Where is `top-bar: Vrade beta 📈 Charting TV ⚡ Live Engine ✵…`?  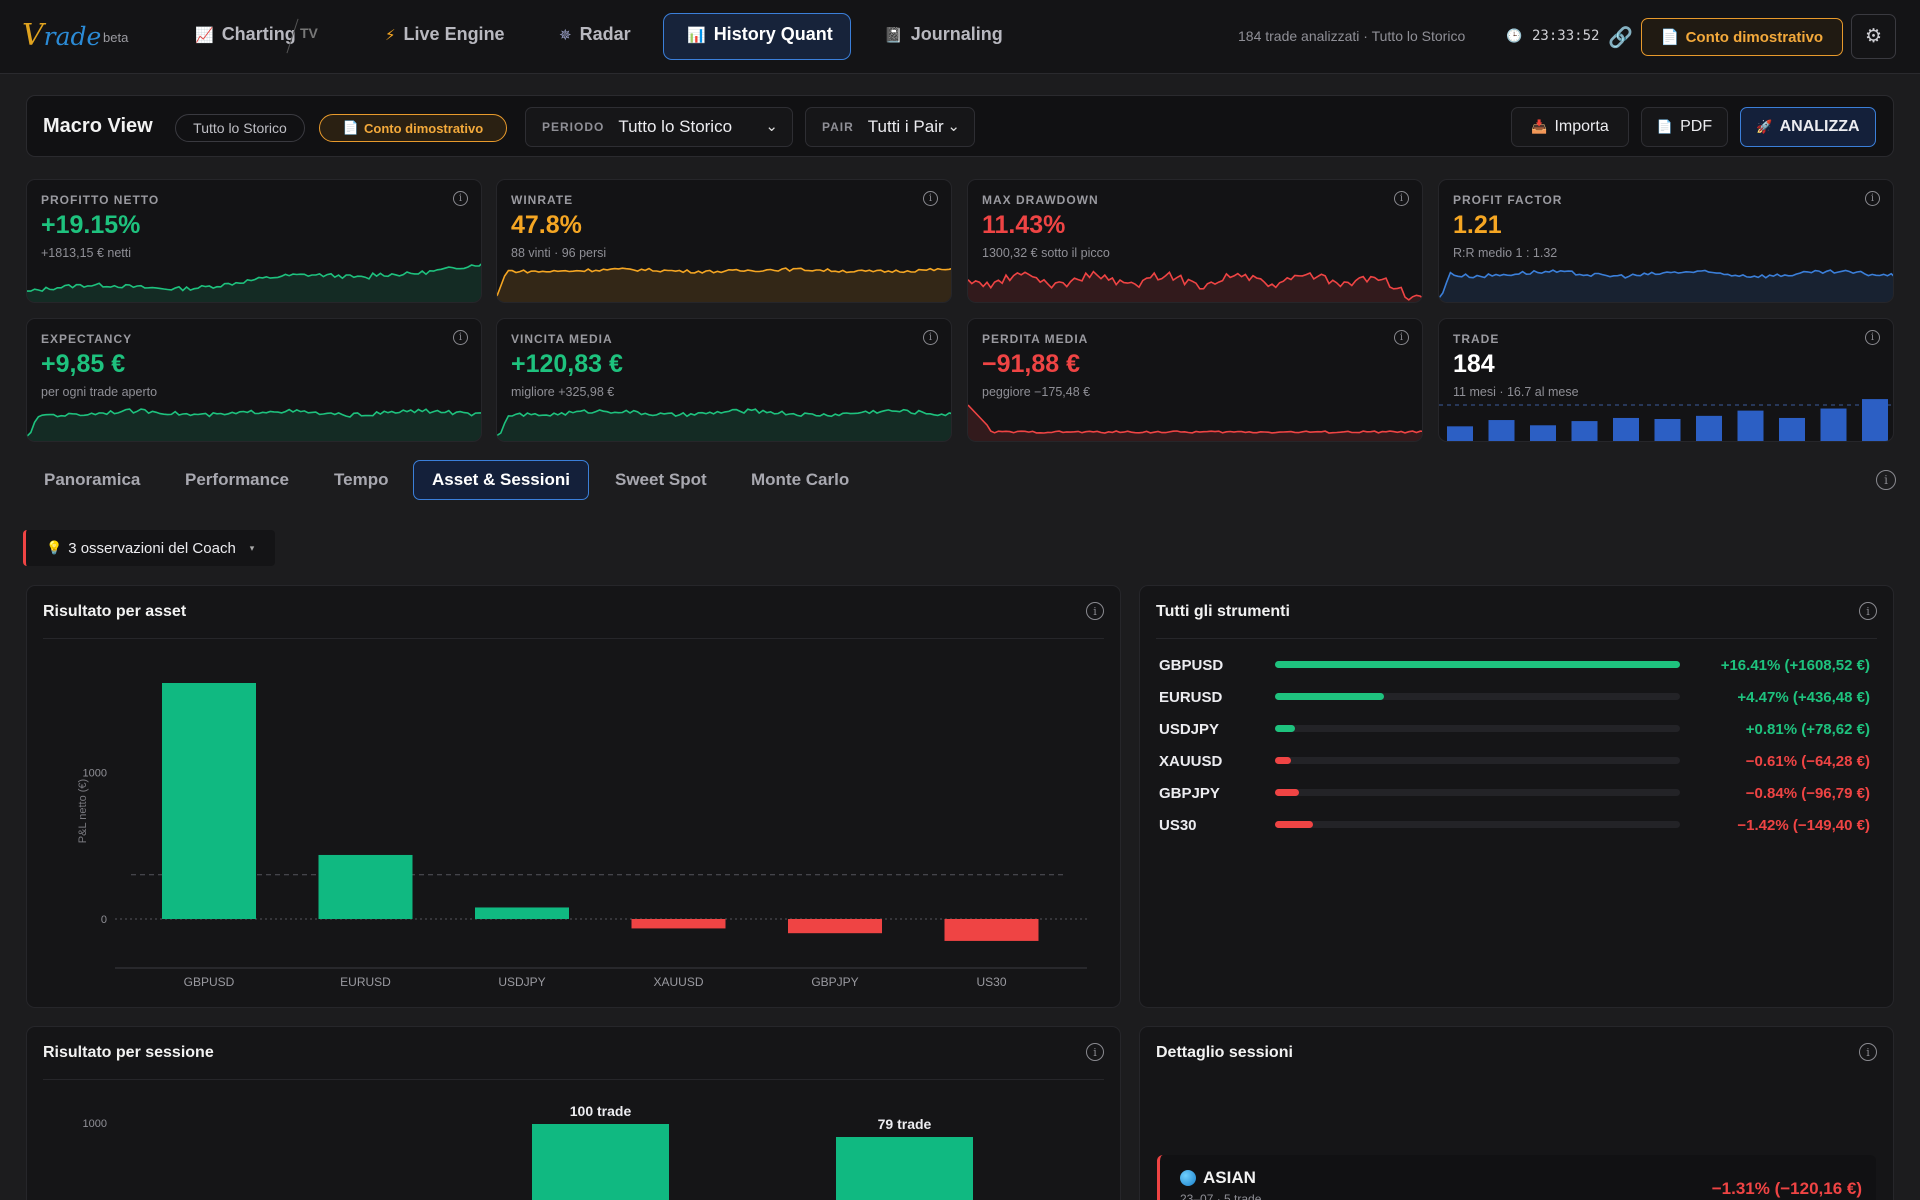 top-bar: Vrade beta 📈 Charting TV ⚡ Live Engine ✵… is located at coordinates (960, 37).